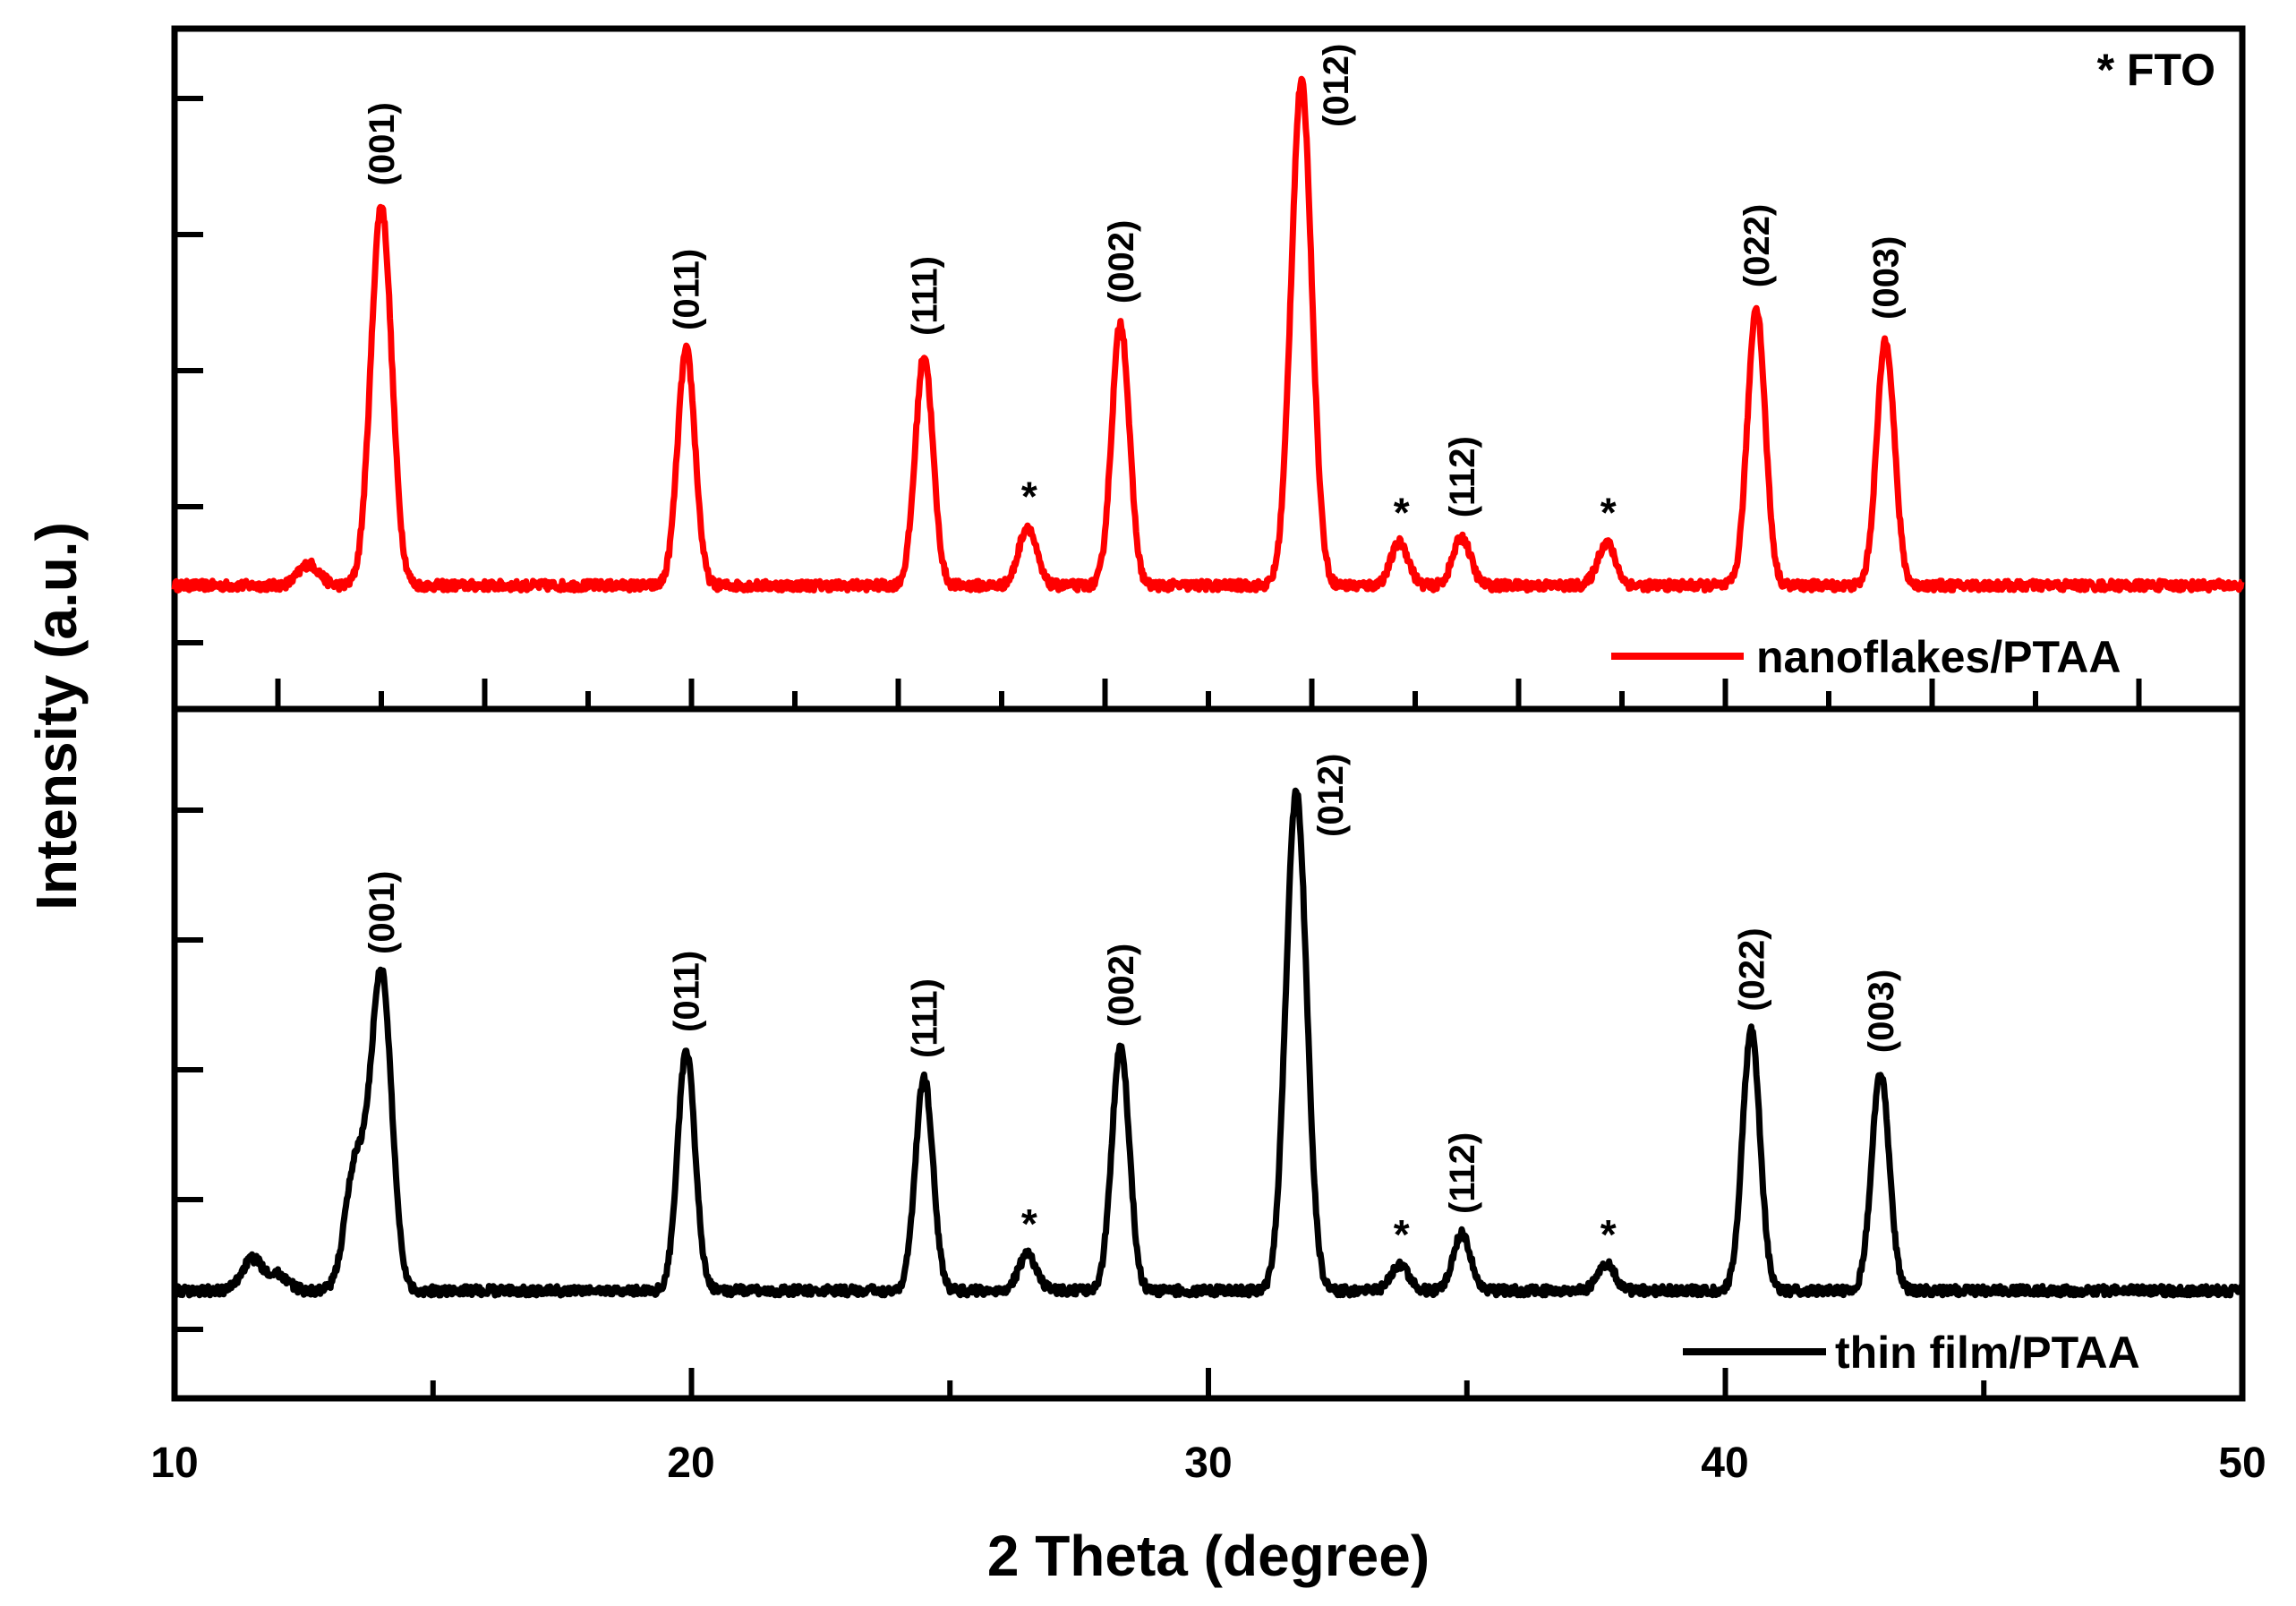 Image resolution: width=2296 pixels, height=1606 pixels. I want to click on peak-label-0-3: (011), so click(687, 289).